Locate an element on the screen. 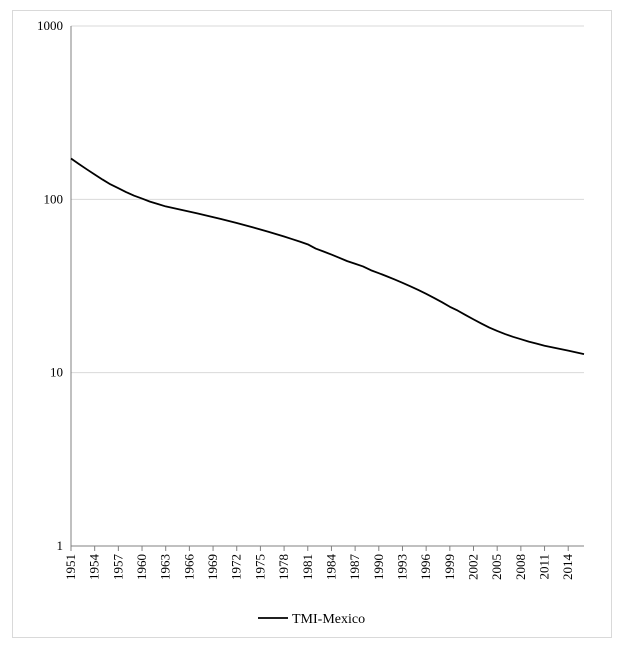 The height and width of the screenshot is (650, 624). legend-label: TMI-Mexico is located at coordinates (328, 619).